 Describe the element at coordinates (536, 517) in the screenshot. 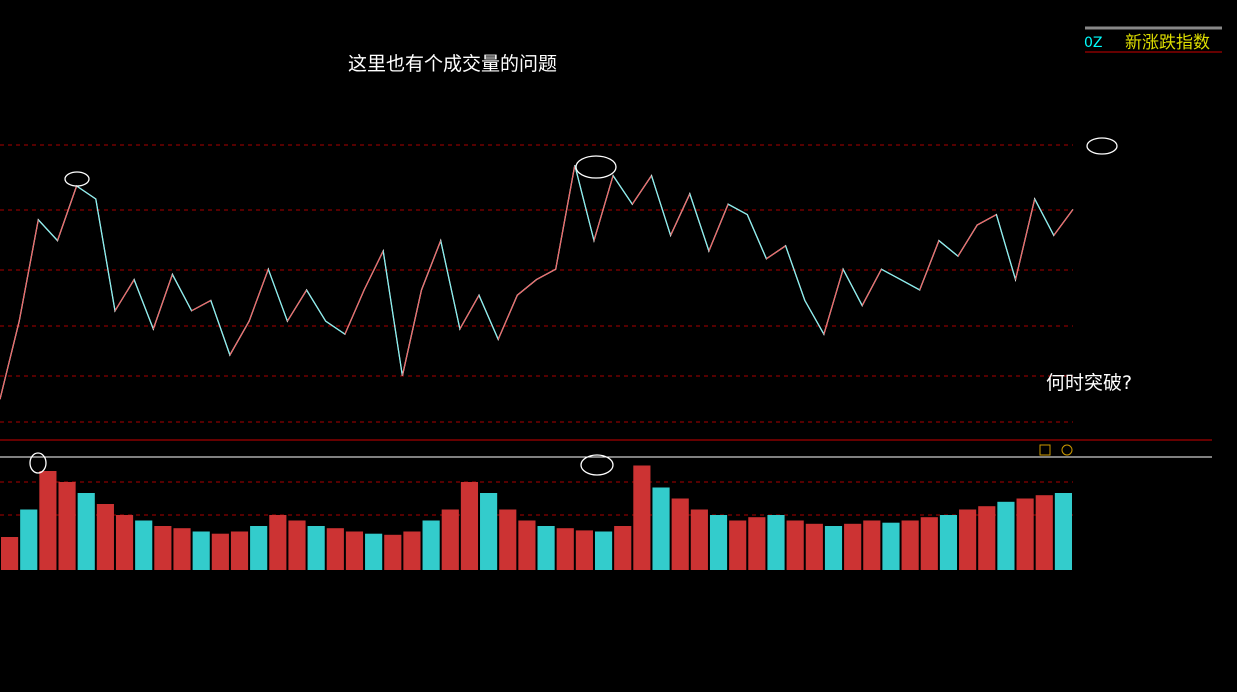

I see `volume-bars` at that location.